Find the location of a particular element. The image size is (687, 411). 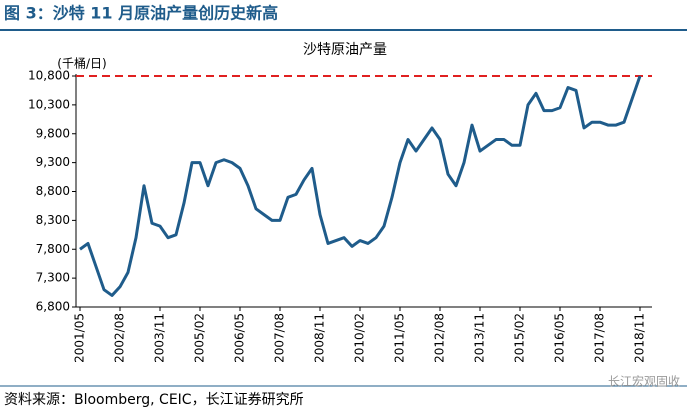

x-tick-label: 2005/02 is located at coordinates (200, 338).